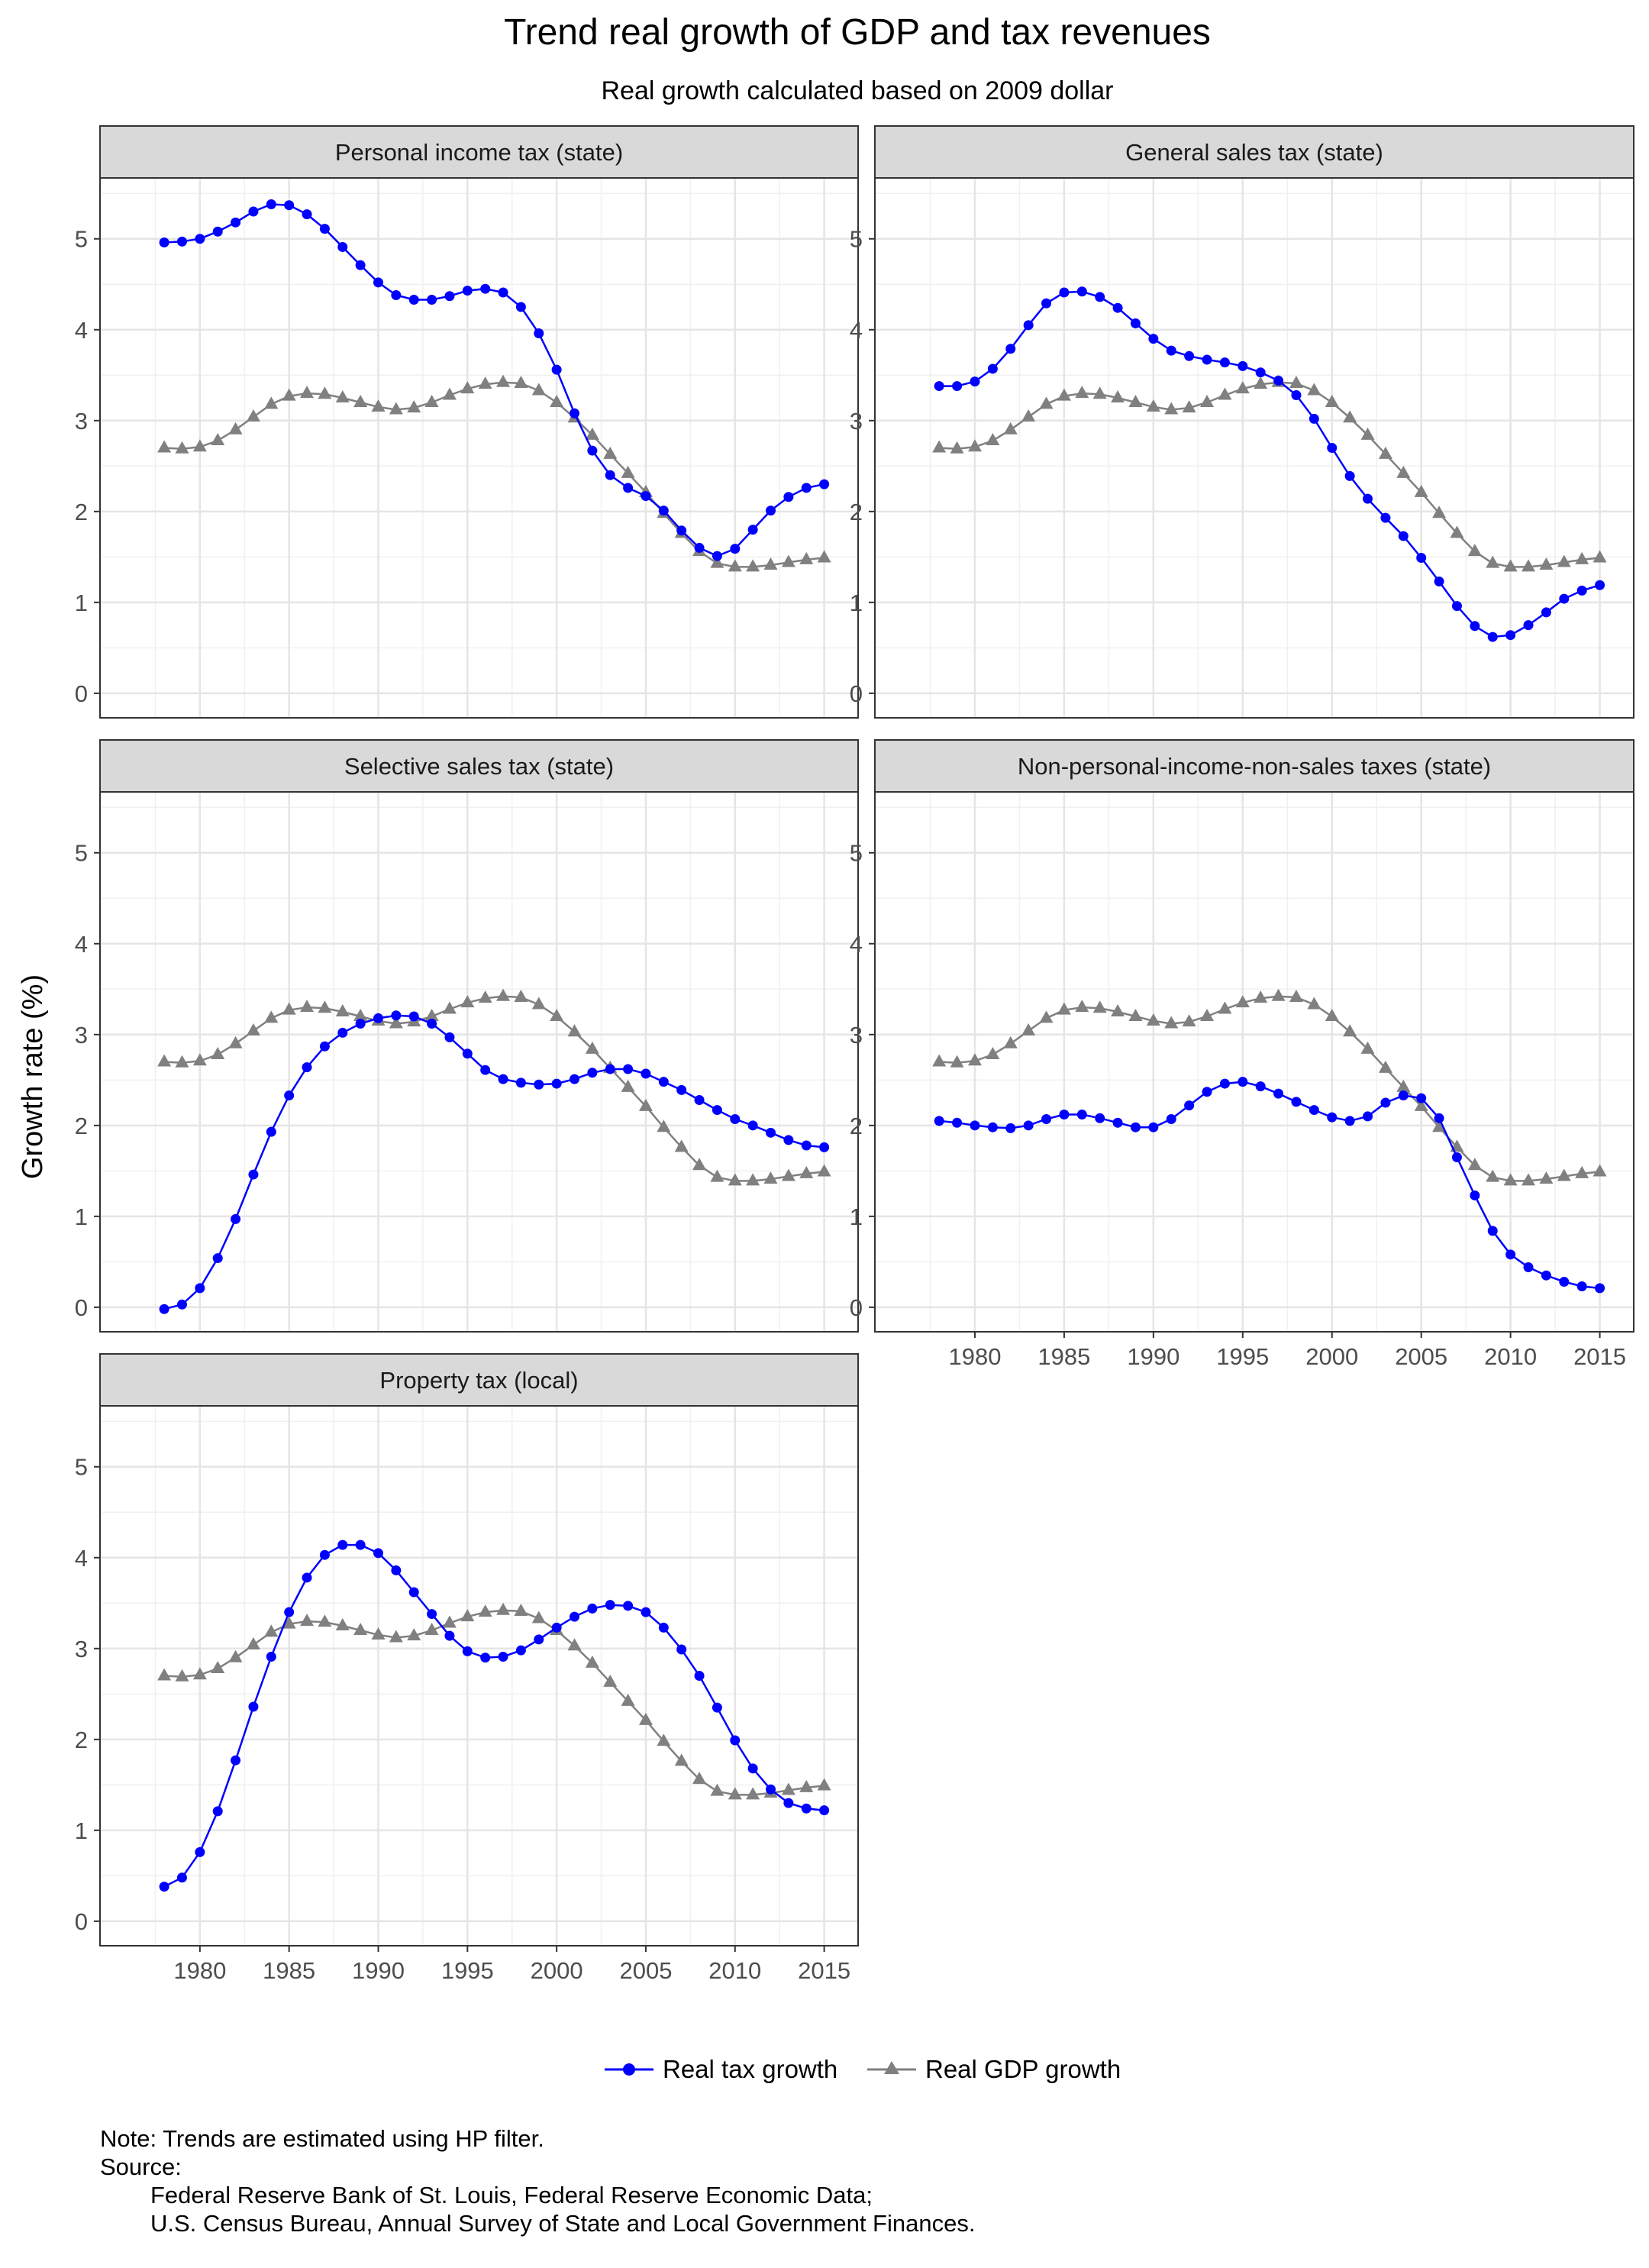  I want to click on x-tick-label: 2000, so click(1331, 1357).